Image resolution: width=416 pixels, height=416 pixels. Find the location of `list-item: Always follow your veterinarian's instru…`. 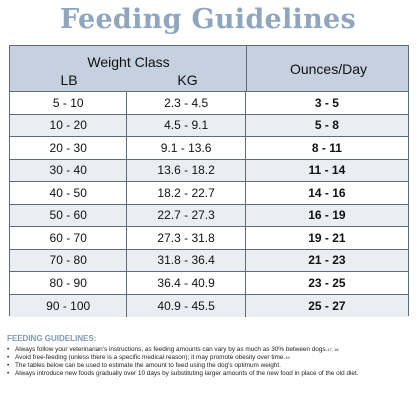

list-item: Always follow your veterinarian's instru… is located at coordinates (209, 350).